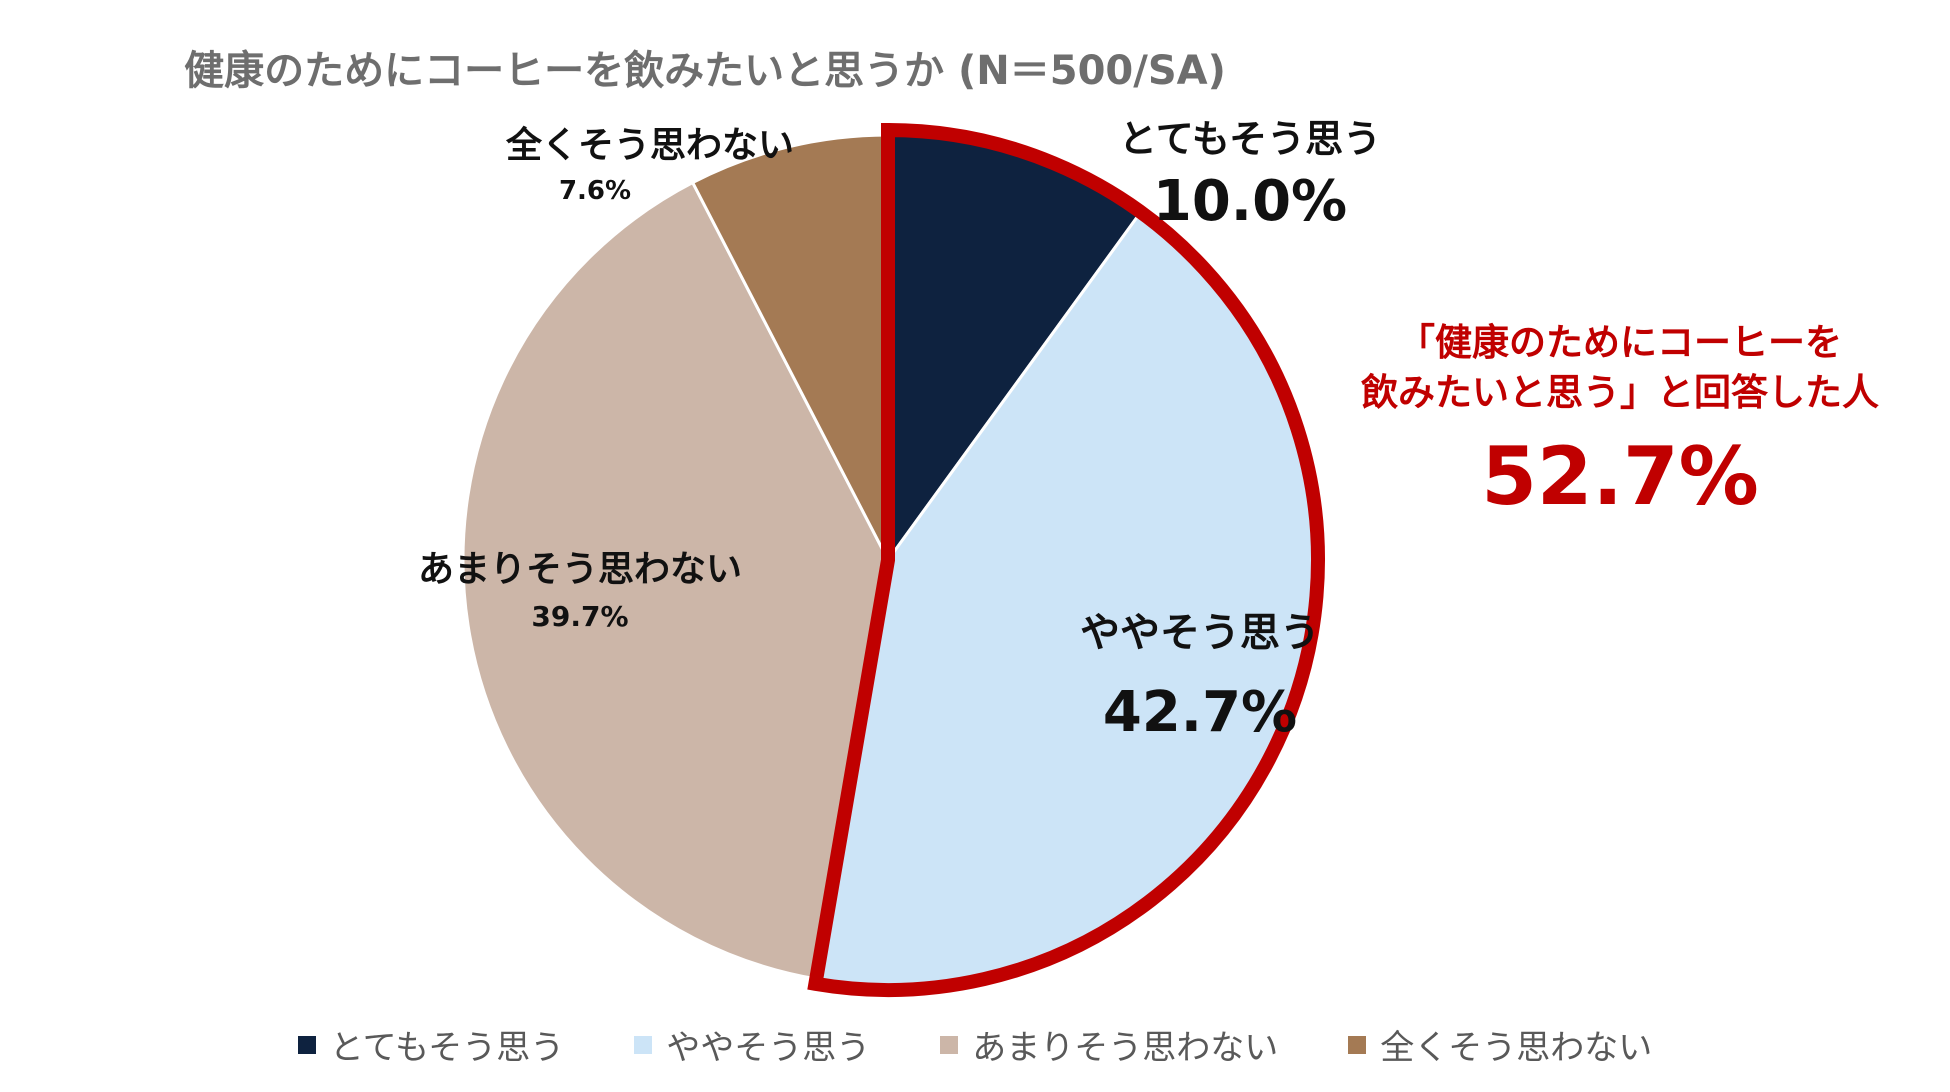 The height and width of the screenshot is (1092, 1950). I want to click on highlight-callout: 「健康のためにコーヒーを 飲みたいと思う」と回答した人 52.7%, so click(1620, 420).